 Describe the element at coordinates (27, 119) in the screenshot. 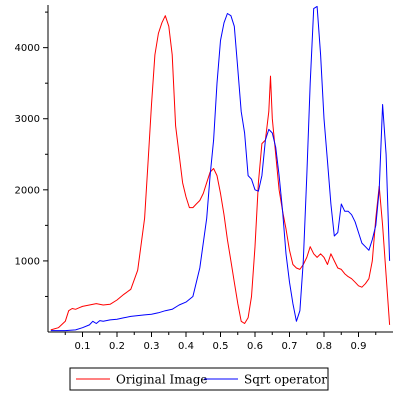

I see `y-tick-label: 3000` at that location.